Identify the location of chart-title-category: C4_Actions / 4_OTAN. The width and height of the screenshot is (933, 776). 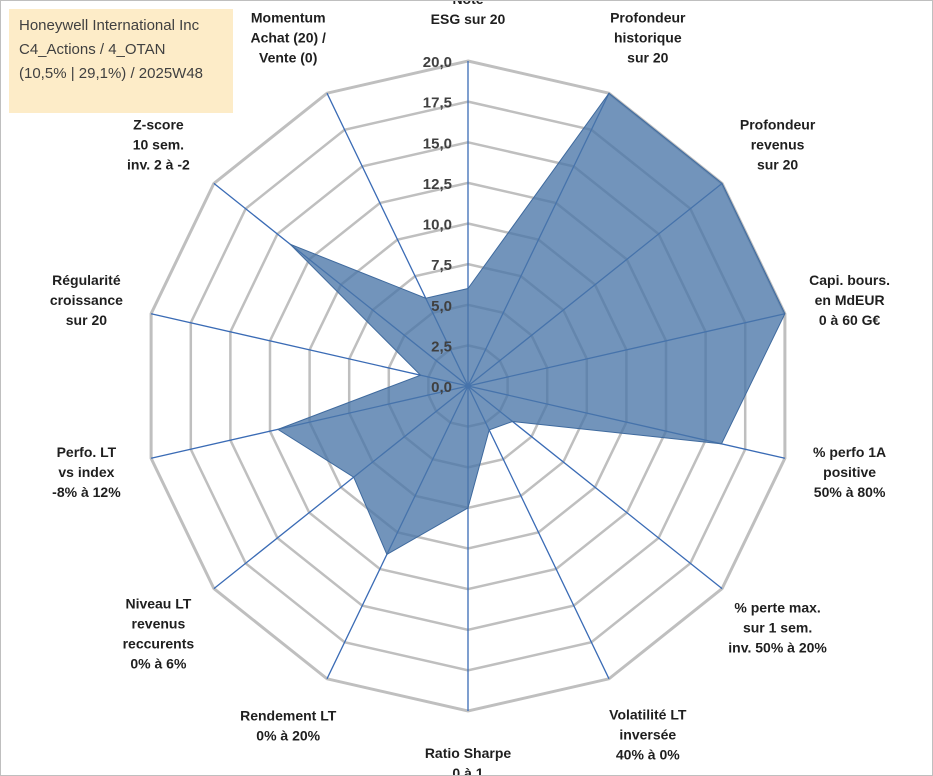
(92, 49).